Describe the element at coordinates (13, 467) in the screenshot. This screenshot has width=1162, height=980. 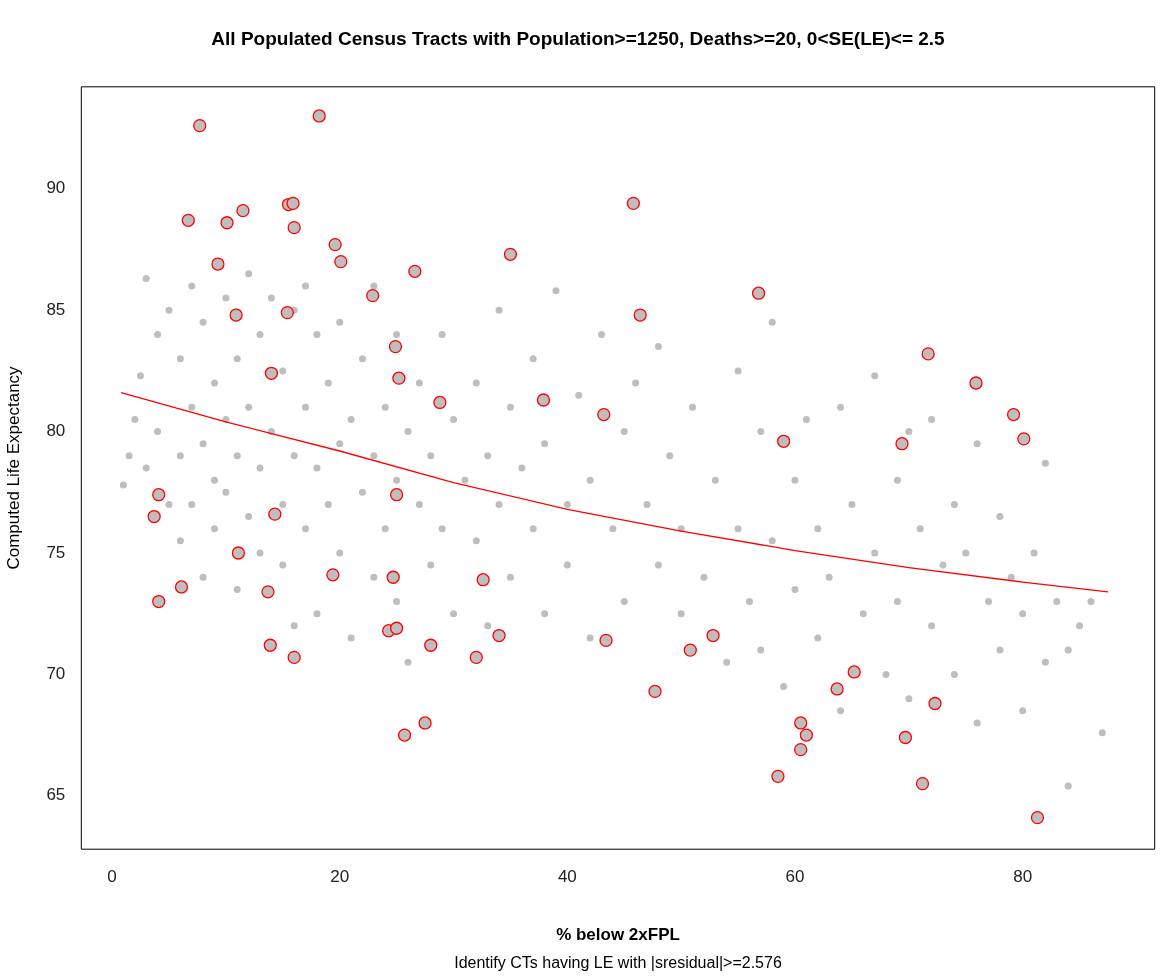
I see `y-axis-title: Computed Life Expectancy` at that location.